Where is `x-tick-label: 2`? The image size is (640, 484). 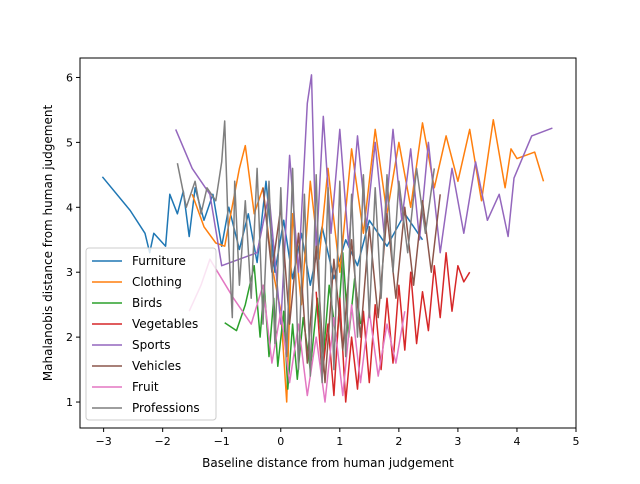 x-tick-label: 2 is located at coordinates (398, 441).